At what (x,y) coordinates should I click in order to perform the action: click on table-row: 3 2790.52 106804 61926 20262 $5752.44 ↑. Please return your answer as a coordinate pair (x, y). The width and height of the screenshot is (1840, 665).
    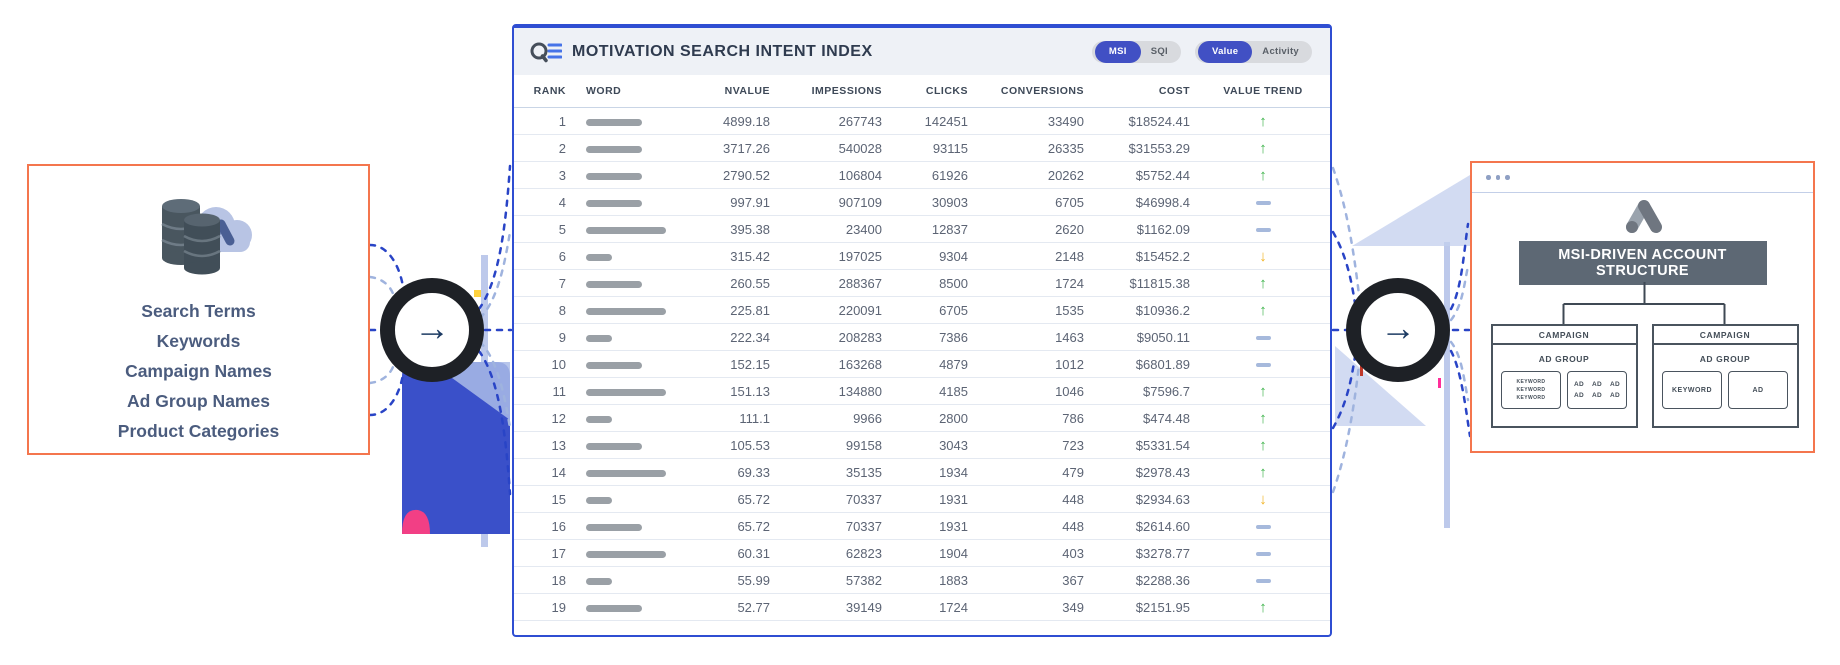
    Looking at the image, I should click on (922, 175).